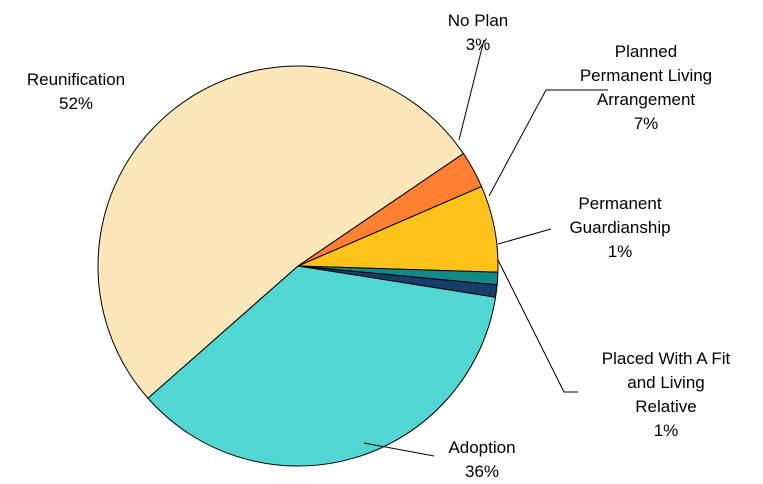 The image size is (763, 484). Describe the element at coordinates (646, 75) in the screenshot. I see `slice-name-label: Permanent Living` at that location.